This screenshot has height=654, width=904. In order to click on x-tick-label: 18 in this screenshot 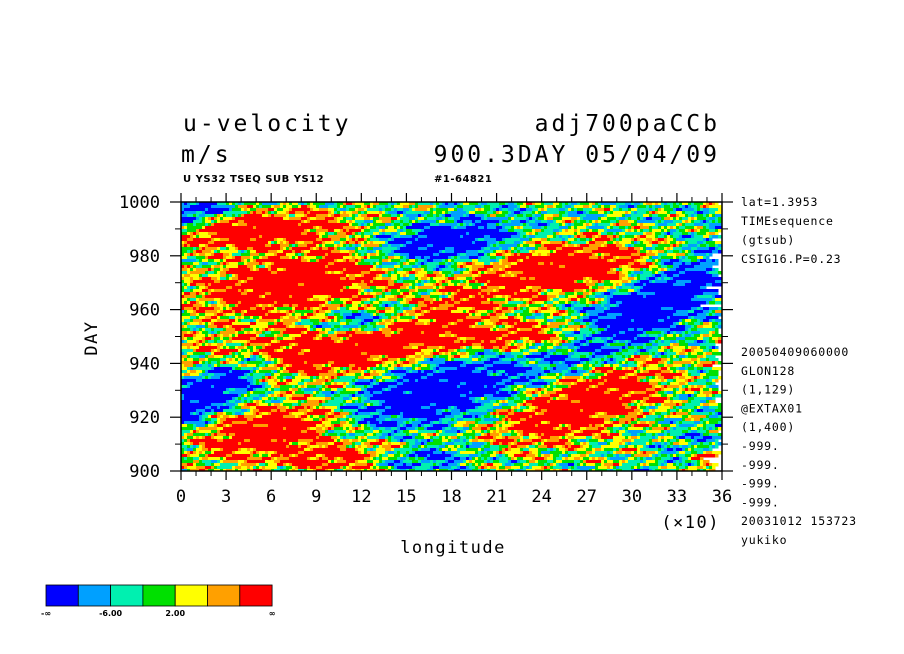, I will do `click(451, 497)`.